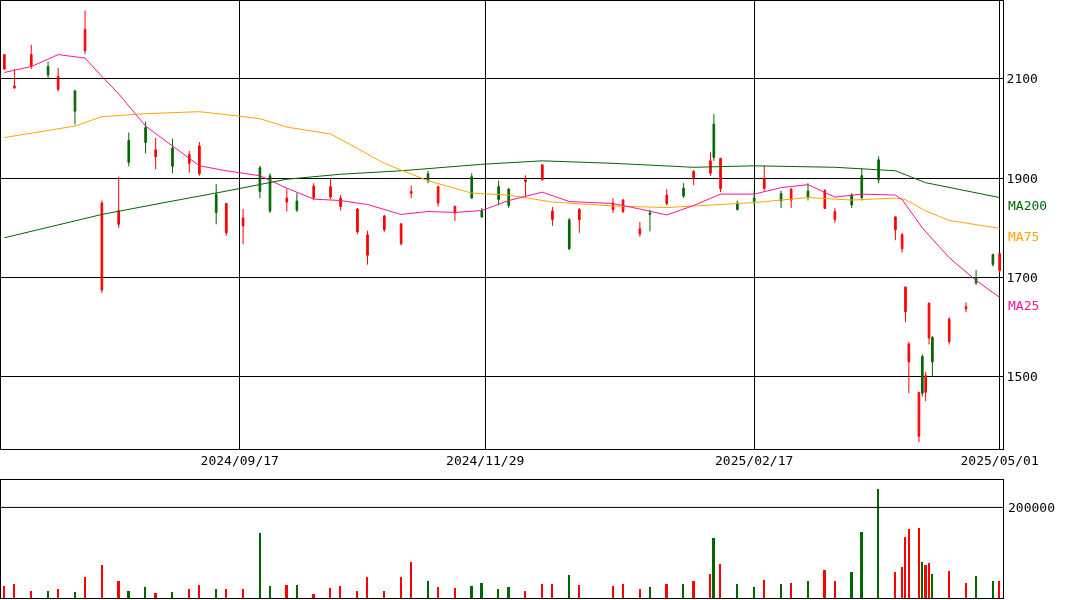 This screenshot has width=1065, height=600. What do you see at coordinates (1022, 377) in the screenshot?
I see `y-tick-label: 1500` at bounding box center [1022, 377].